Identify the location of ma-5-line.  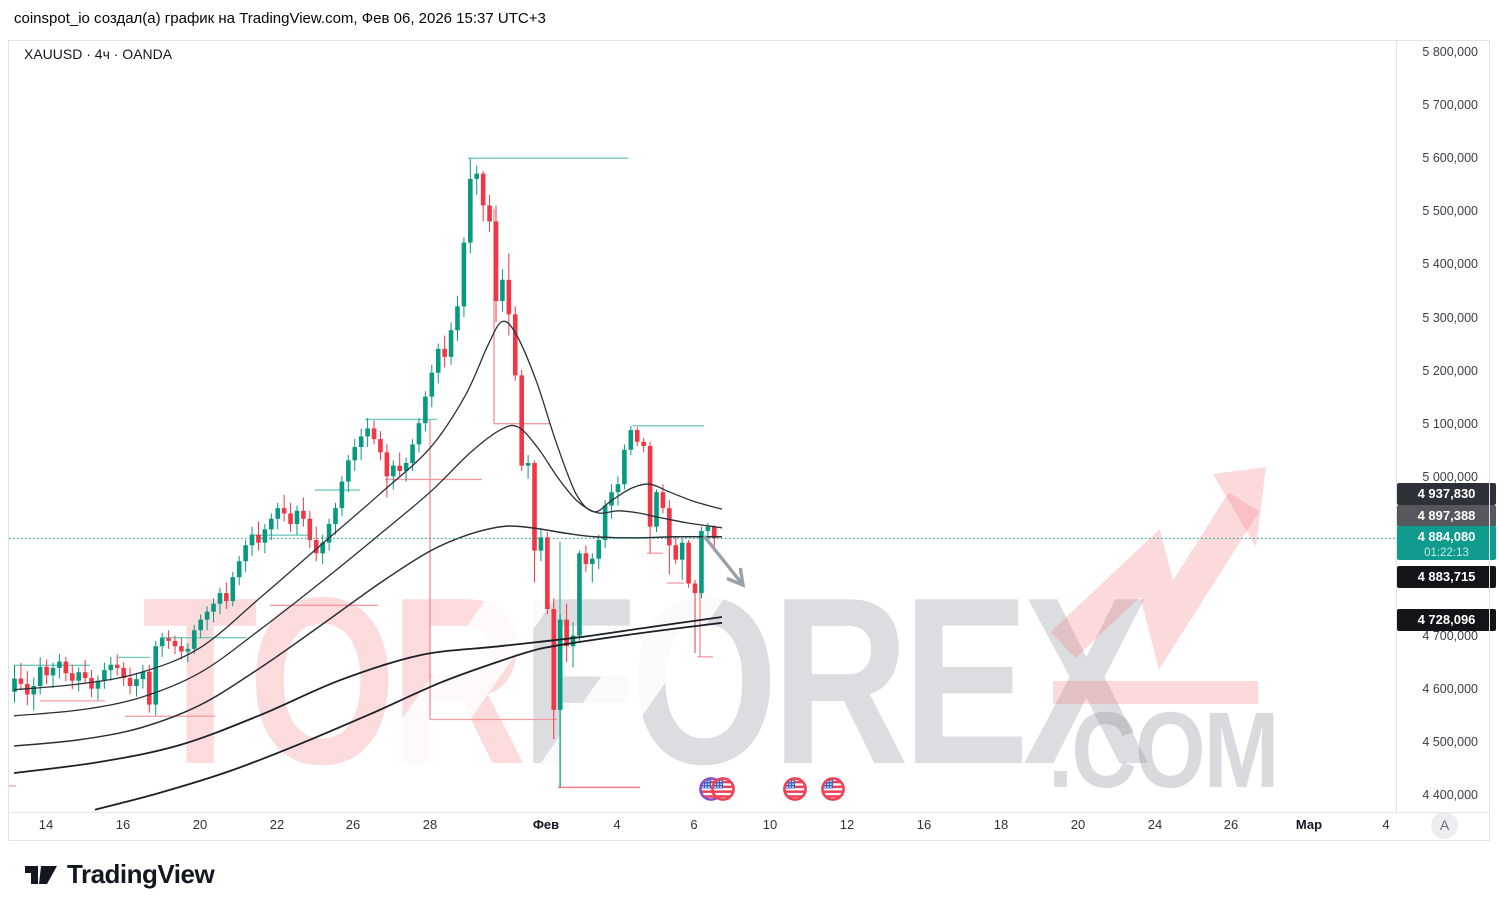
(408, 716).